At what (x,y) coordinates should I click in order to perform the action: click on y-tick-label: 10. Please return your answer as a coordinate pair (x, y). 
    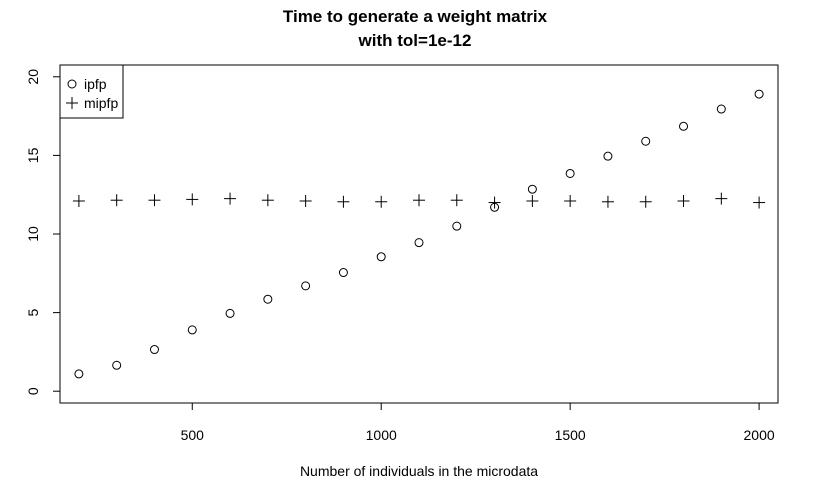
    Looking at the image, I should click on (33, 234).